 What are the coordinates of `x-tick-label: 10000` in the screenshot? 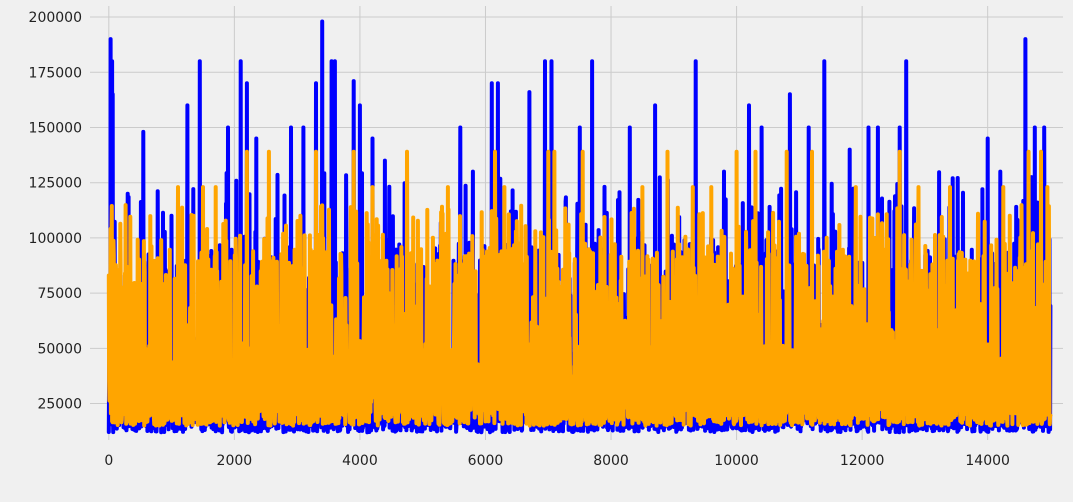 It's located at (736, 461).